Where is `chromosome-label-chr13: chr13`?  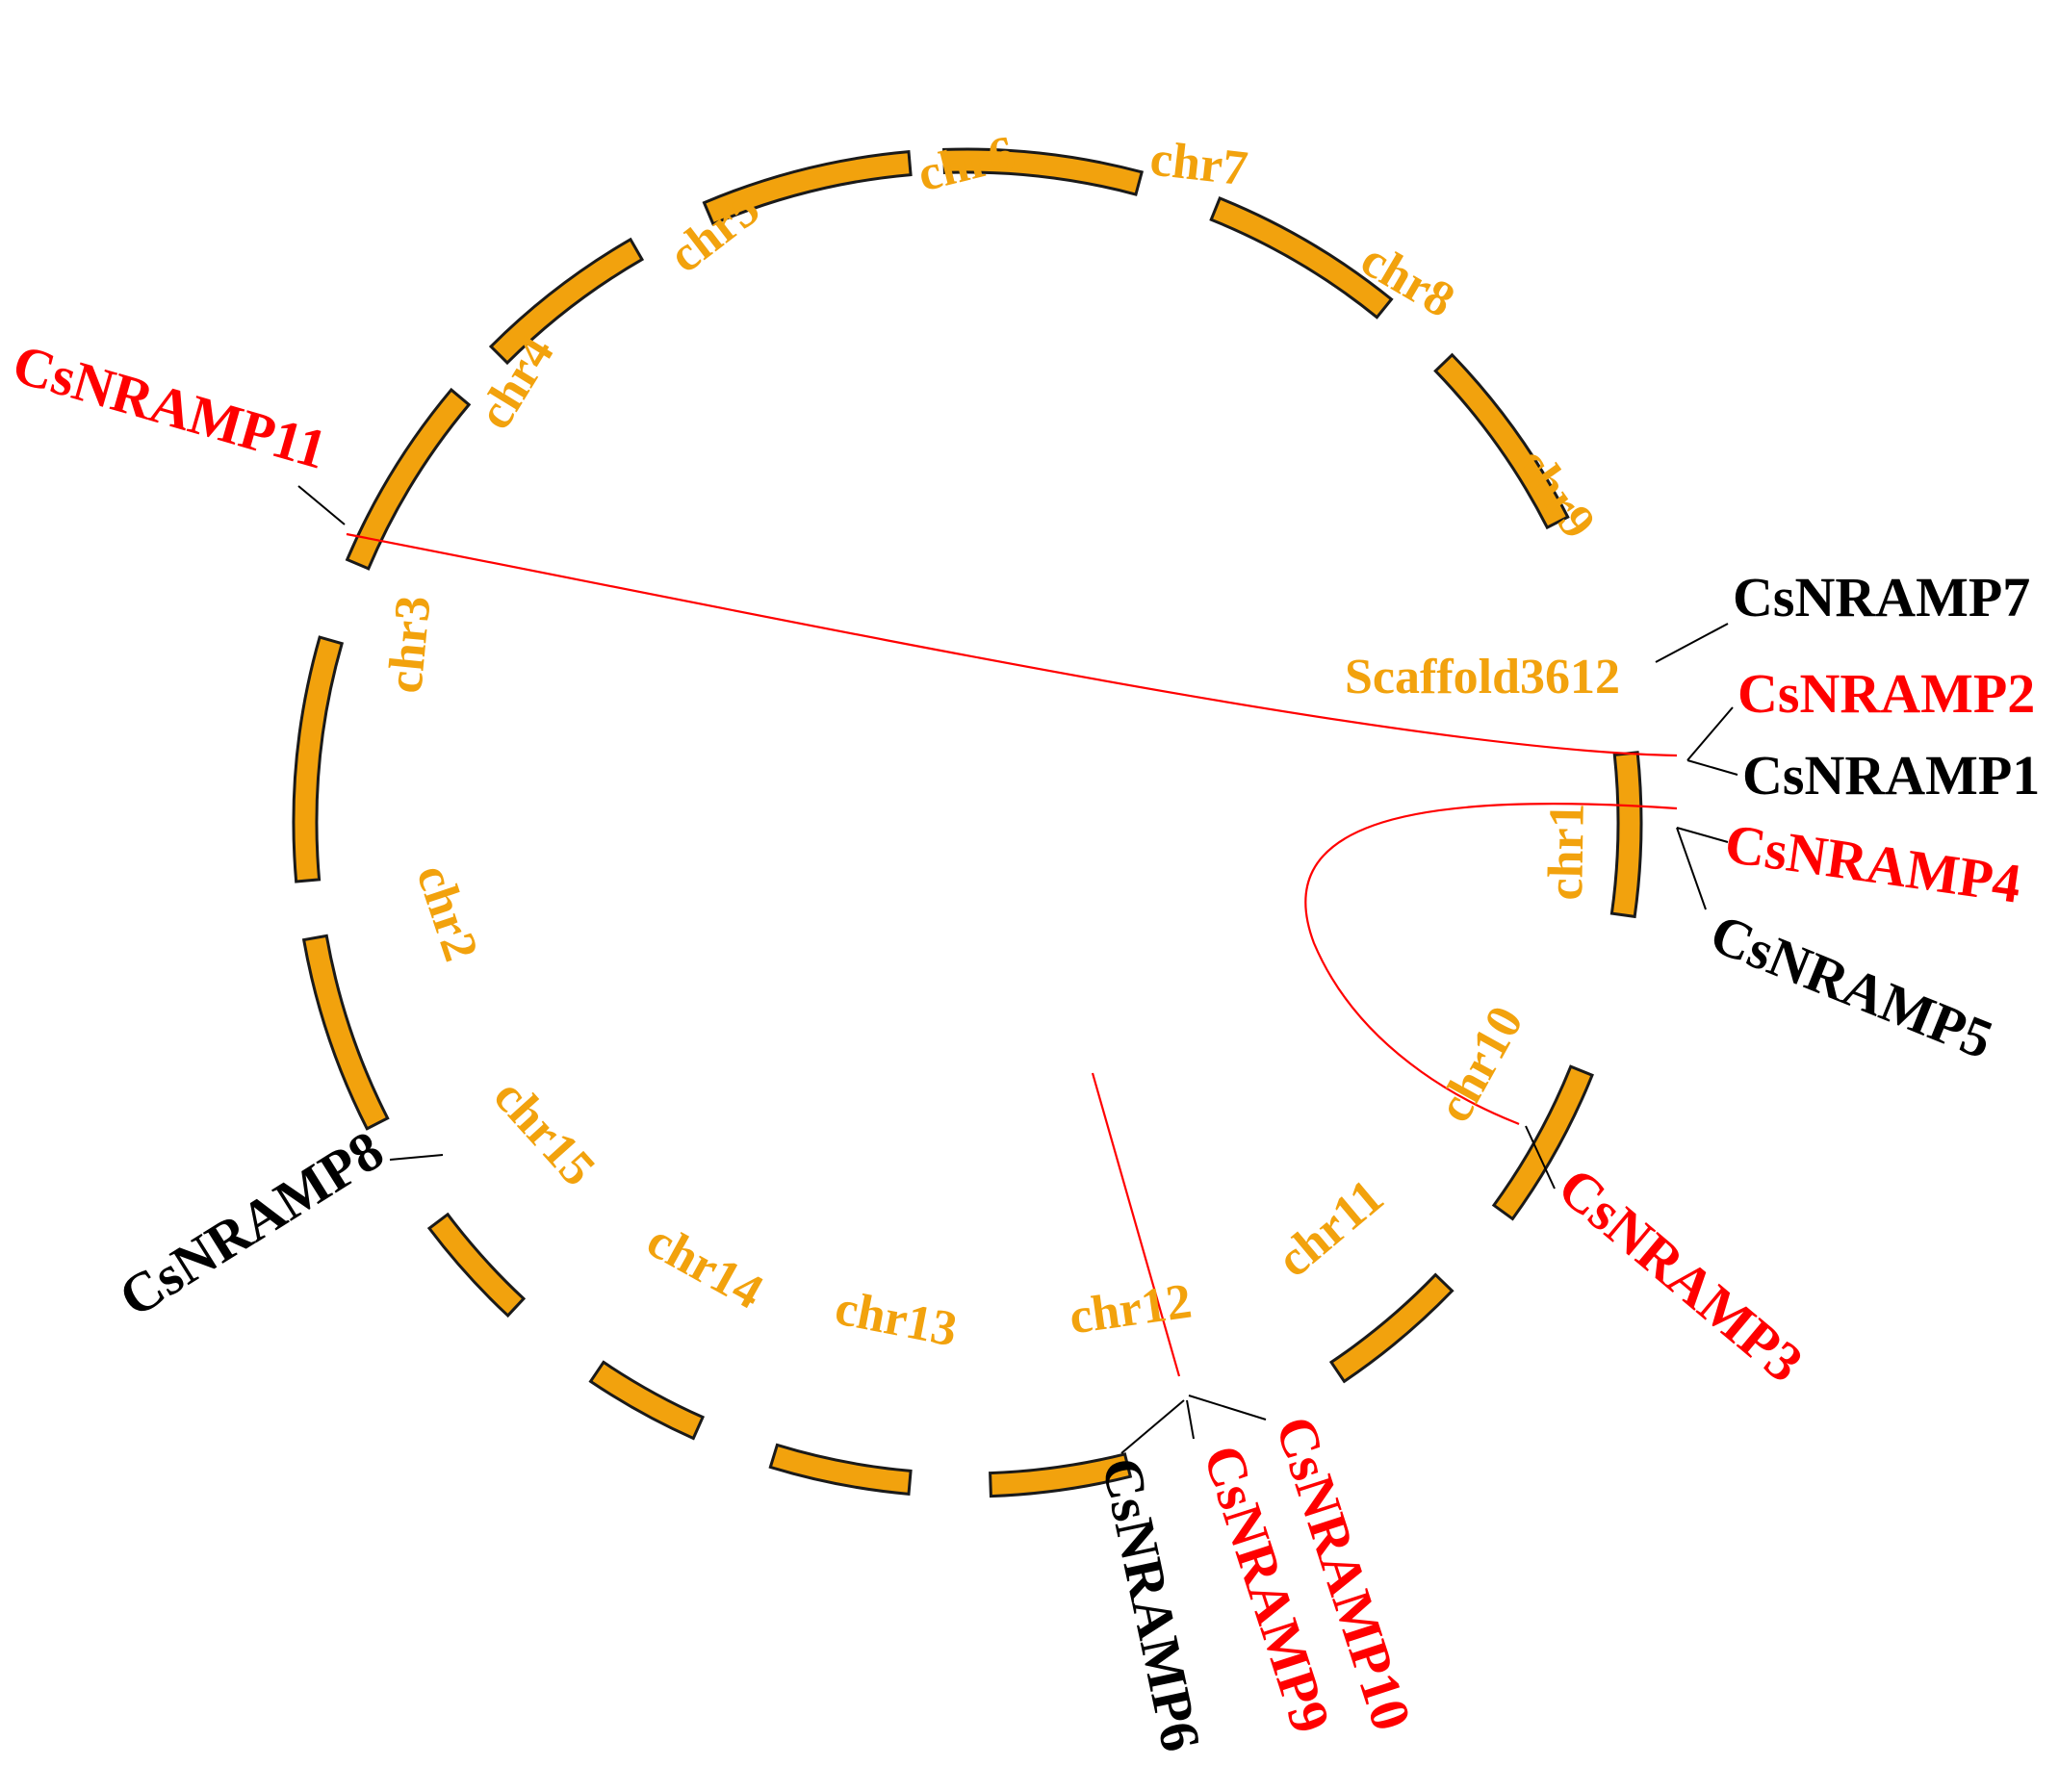 chromosome-label-chr13: chr13 is located at coordinates (896, 1318).